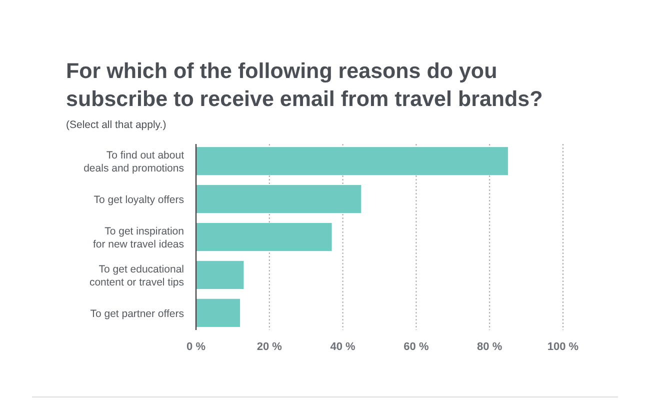 The image size is (650, 406). What do you see at coordinates (416, 347) in the screenshot?
I see `x-tick-label: 60 %` at bounding box center [416, 347].